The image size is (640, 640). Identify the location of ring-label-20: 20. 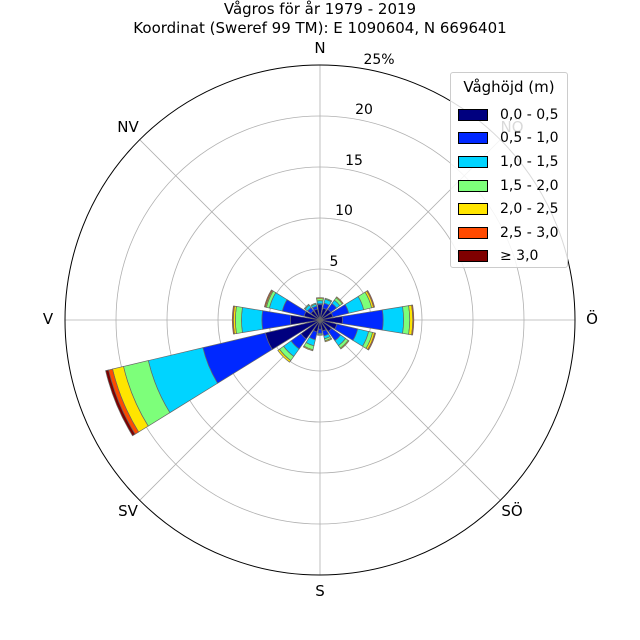
(364, 110).